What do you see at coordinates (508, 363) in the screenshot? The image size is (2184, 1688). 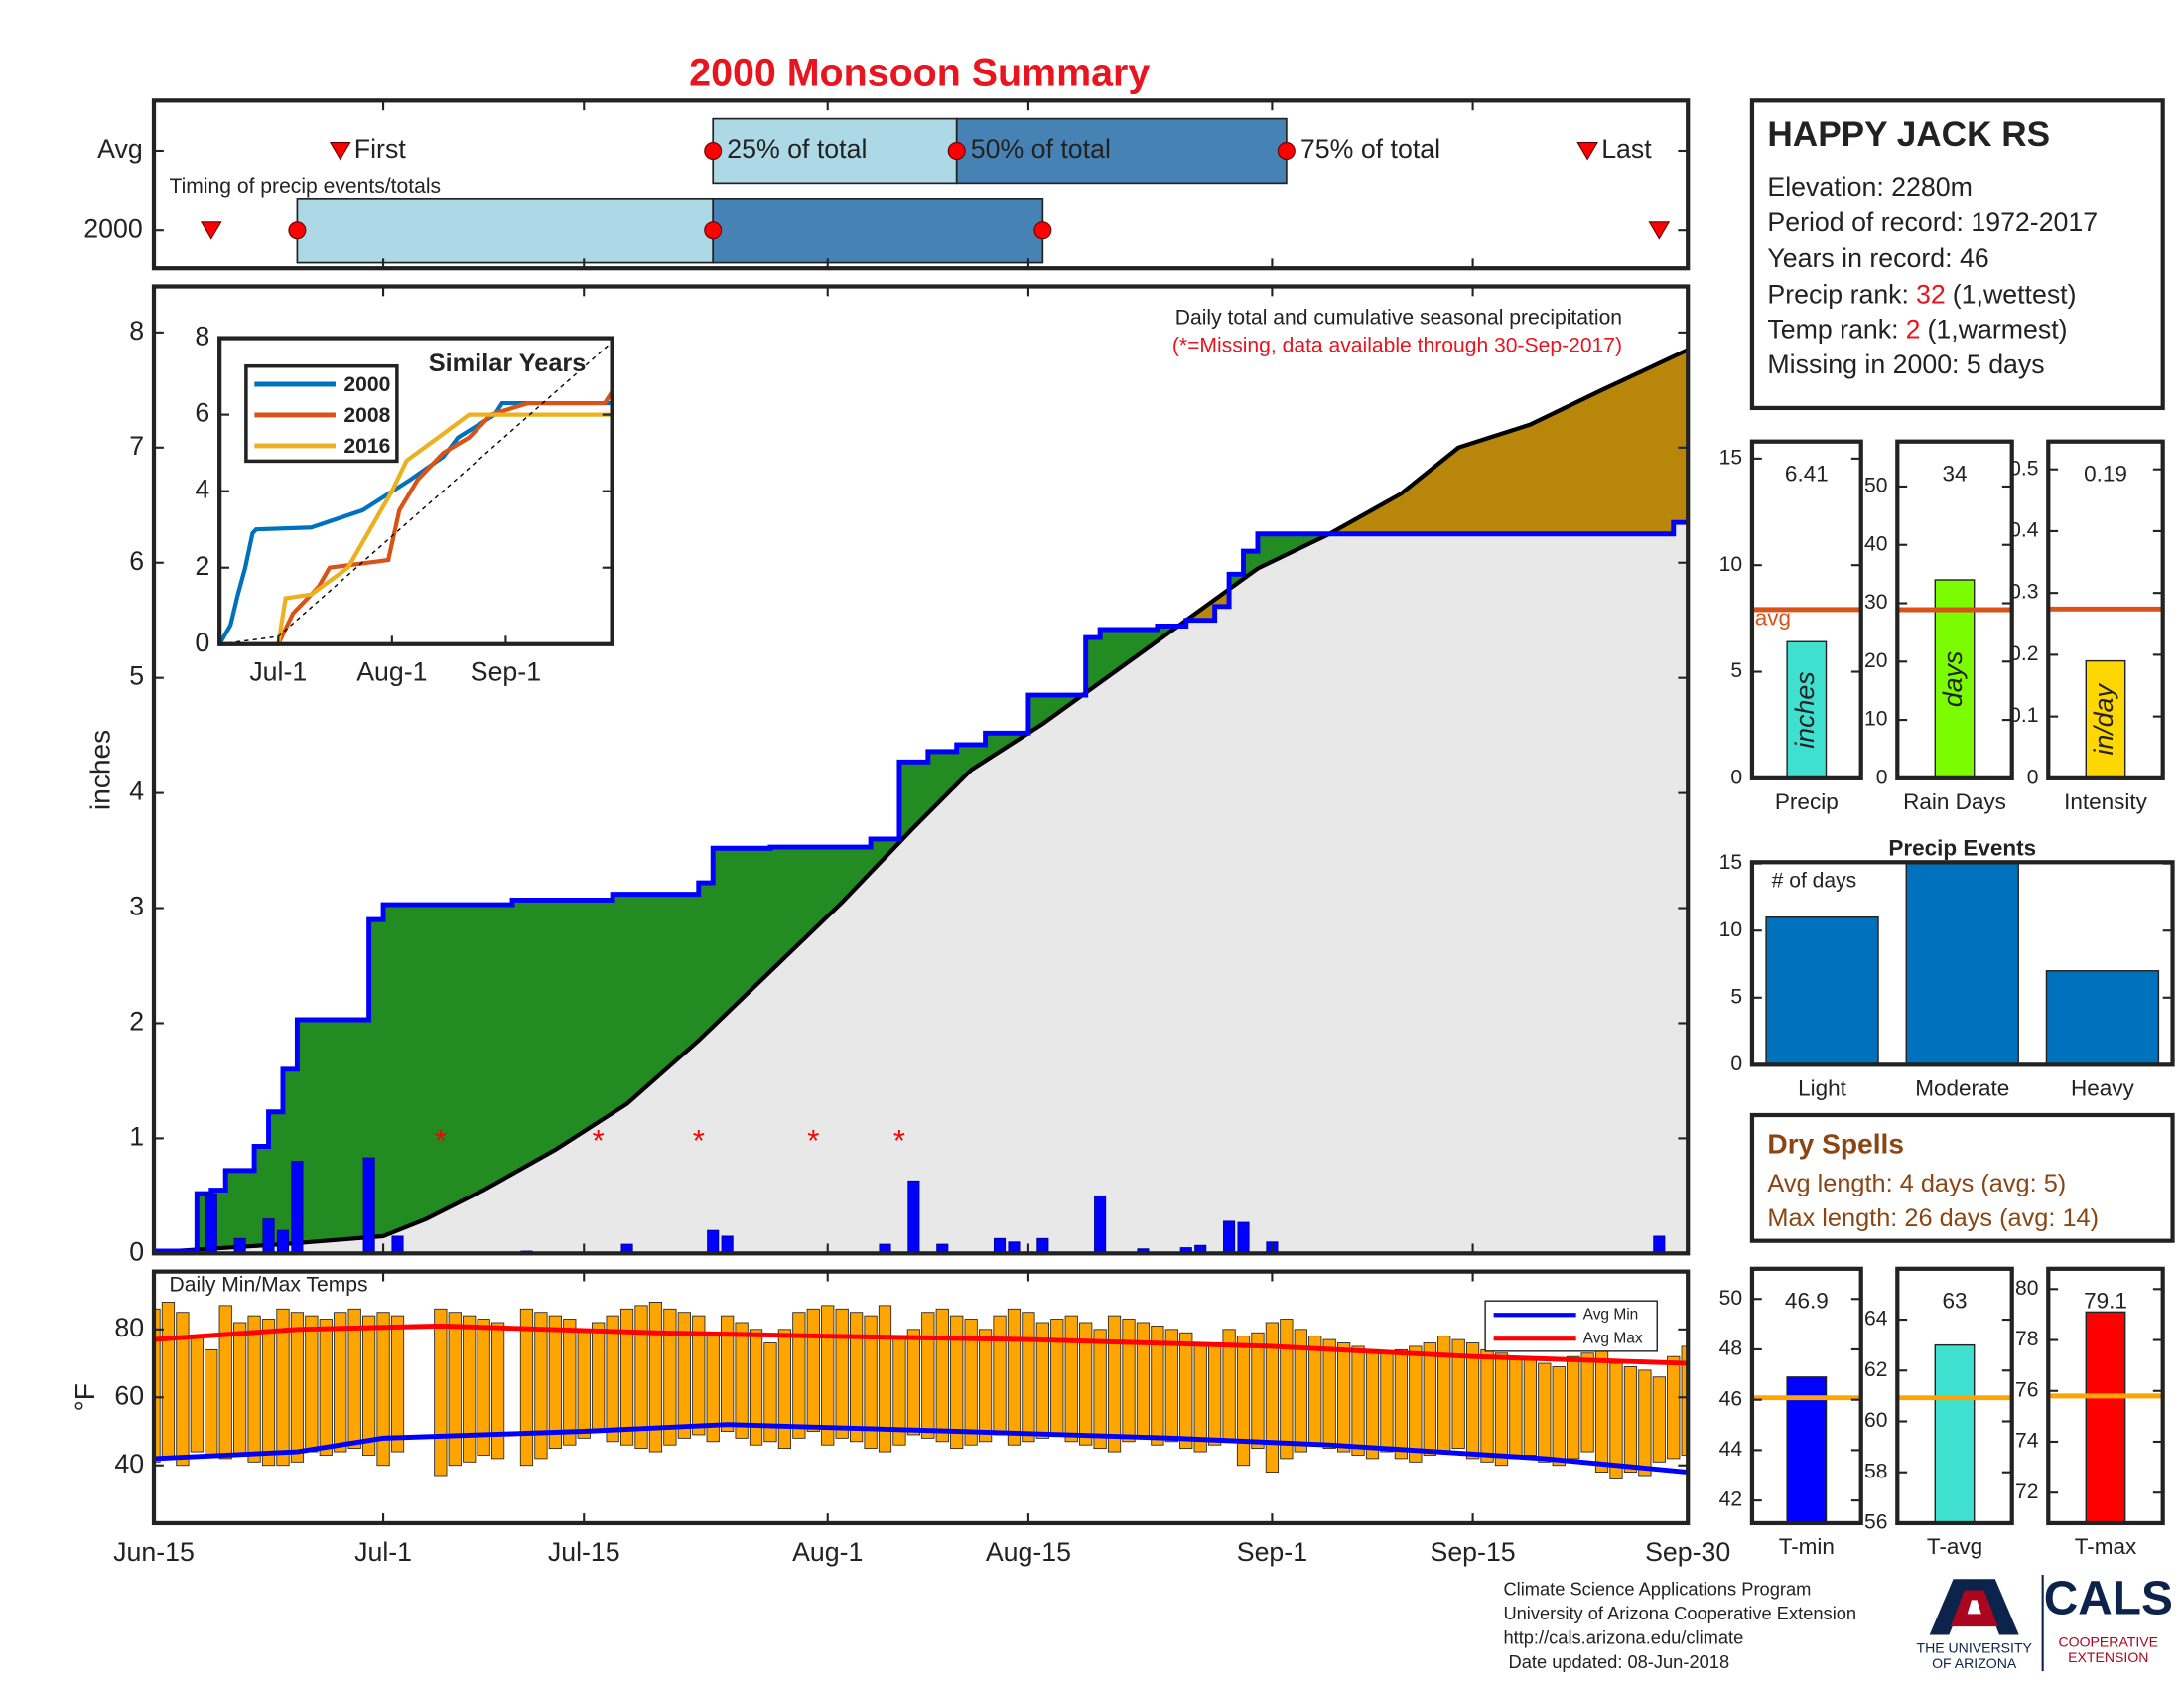 I see `inset-title: Similar Years` at bounding box center [508, 363].